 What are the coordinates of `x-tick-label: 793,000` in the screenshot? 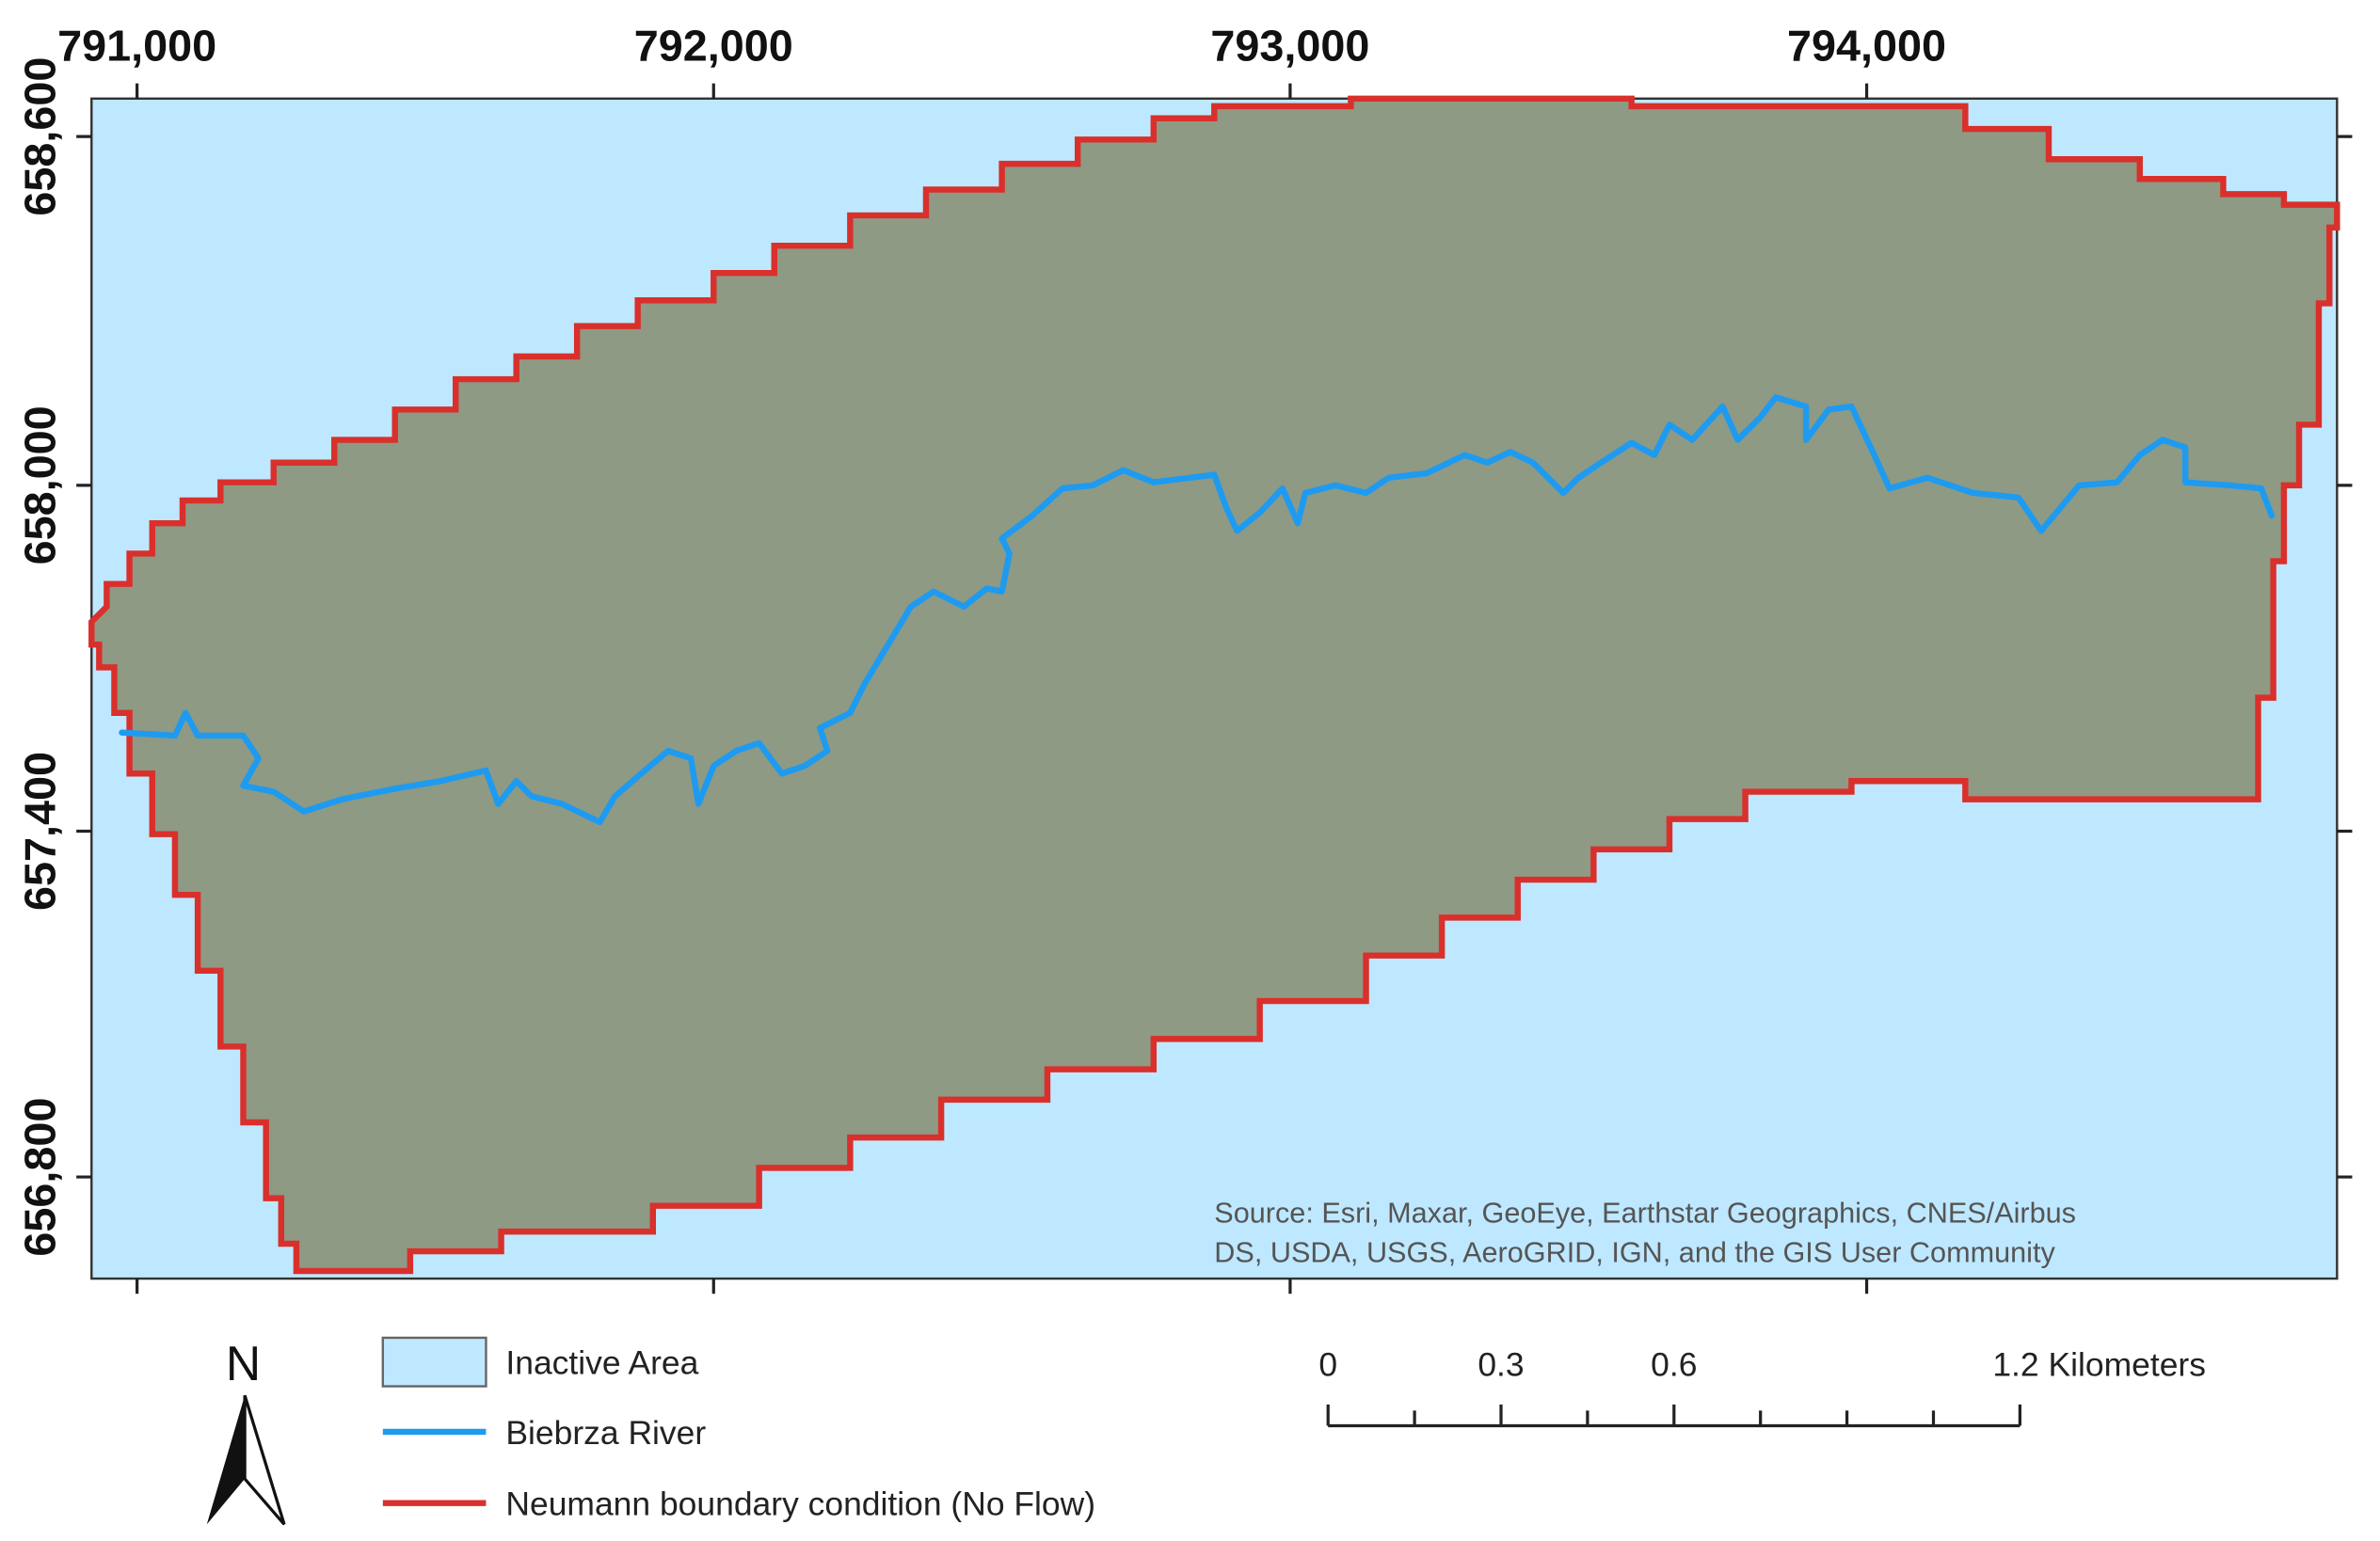 It's located at (1289, 45).